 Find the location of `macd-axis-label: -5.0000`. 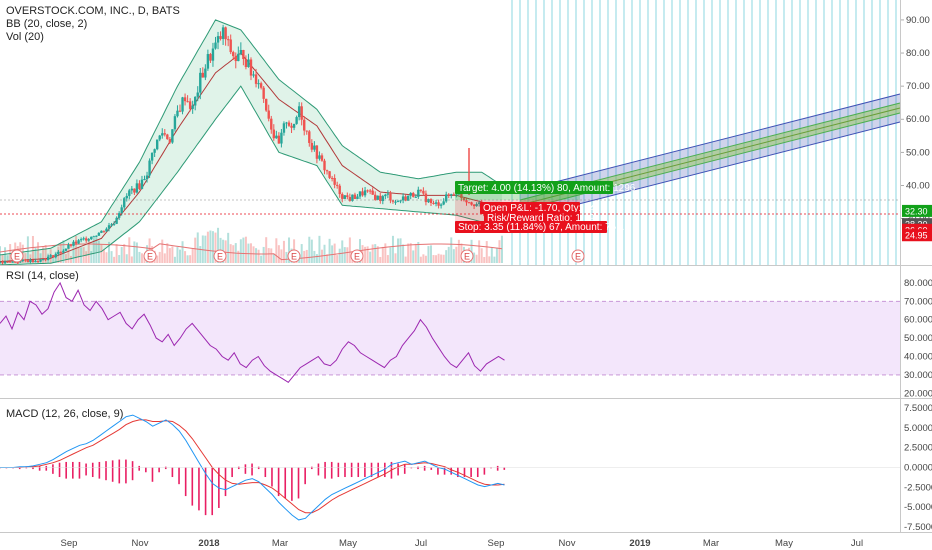

macd-axis-label: -5.0000 is located at coordinates (918, 507).